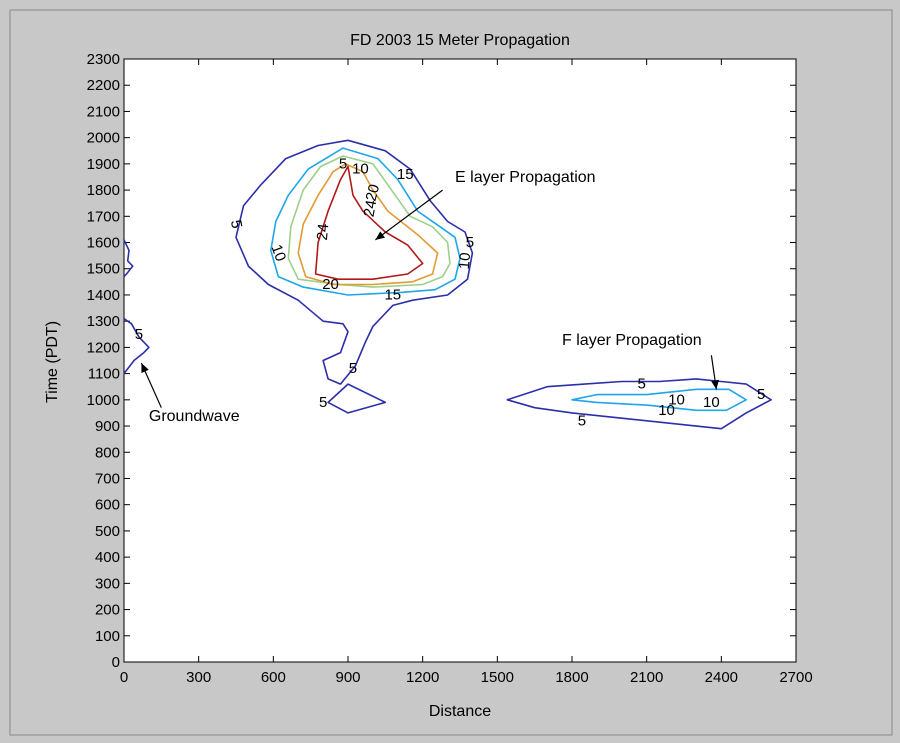 The width and height of the screenshot is (900, 743). What do you see at coordinates (409, 215) in the screenshot?
I see `annotation-arrow-line` at bounding box center [409, 215].